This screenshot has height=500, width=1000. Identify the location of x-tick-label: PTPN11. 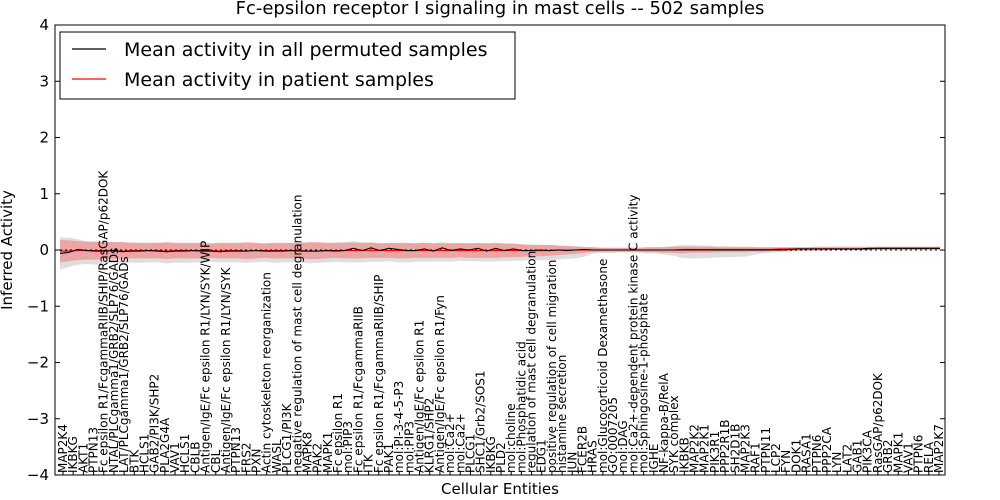
(766, 450).